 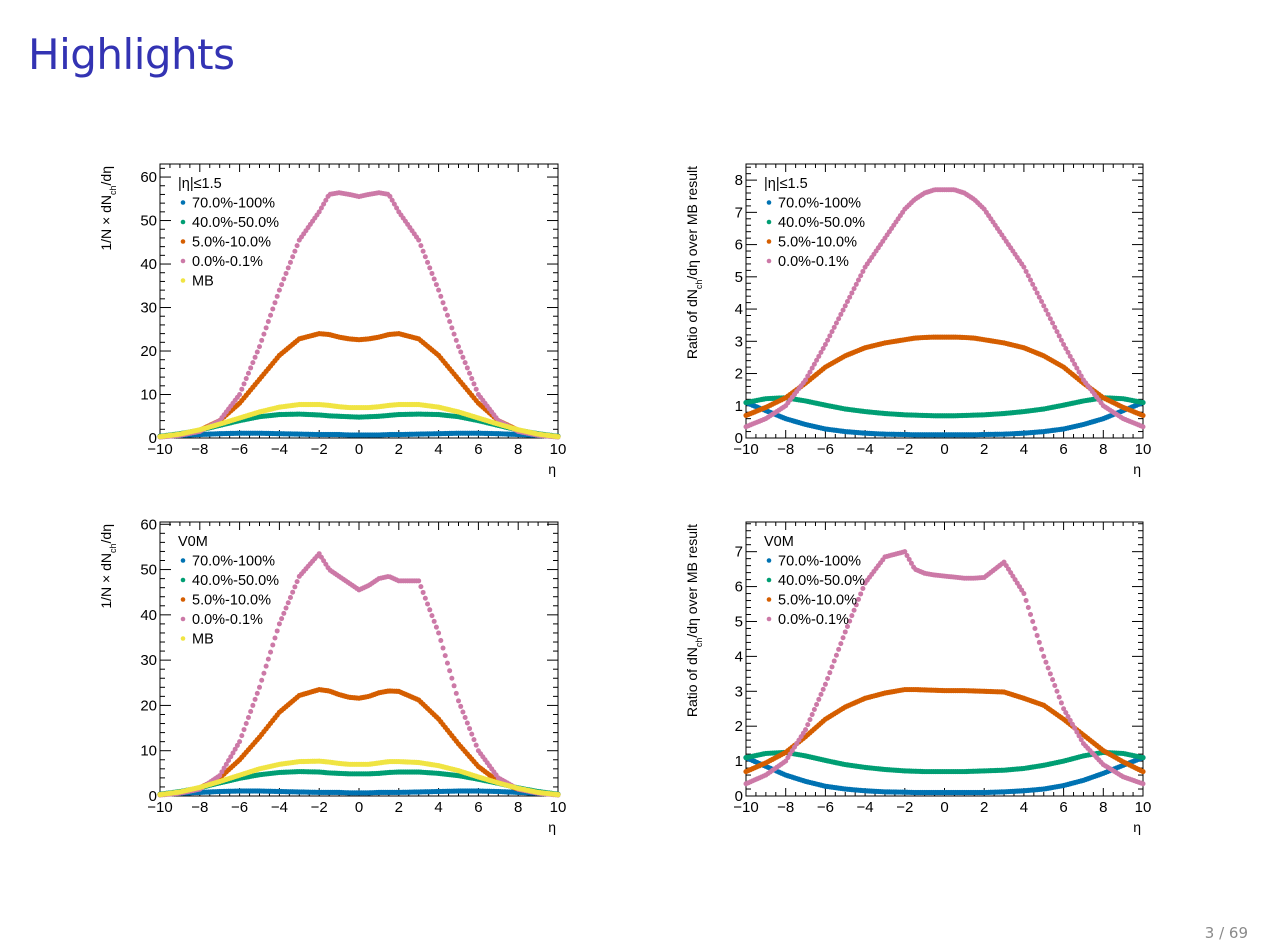 What do you see at coordinates (984, 449) in the screenshot?
I see `x-tick-label: 2` at bounding box center [984, 449].